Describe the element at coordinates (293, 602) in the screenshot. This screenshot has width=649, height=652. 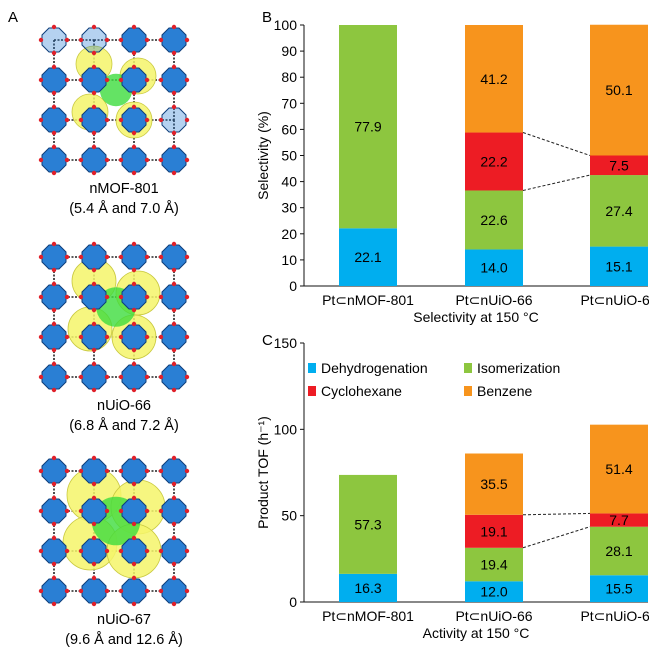
I see `y-tick-label: 0` at that location.